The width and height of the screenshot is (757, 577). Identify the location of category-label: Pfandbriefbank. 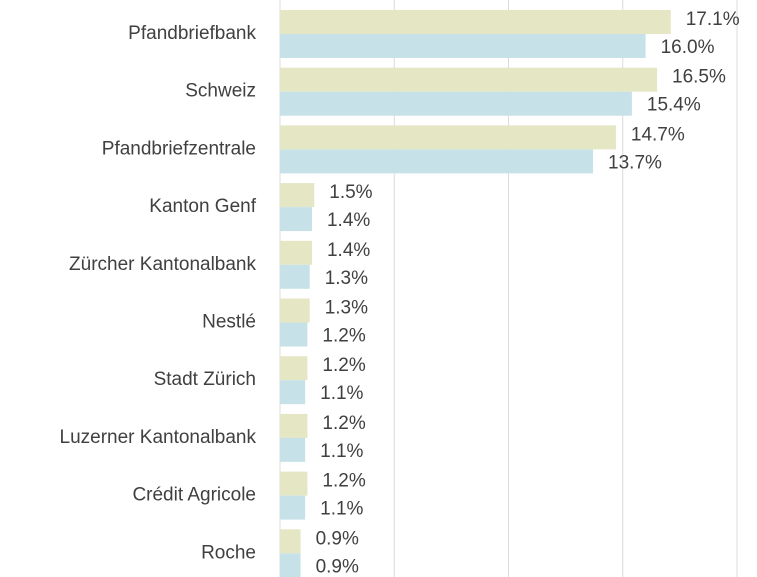
(192, 33).